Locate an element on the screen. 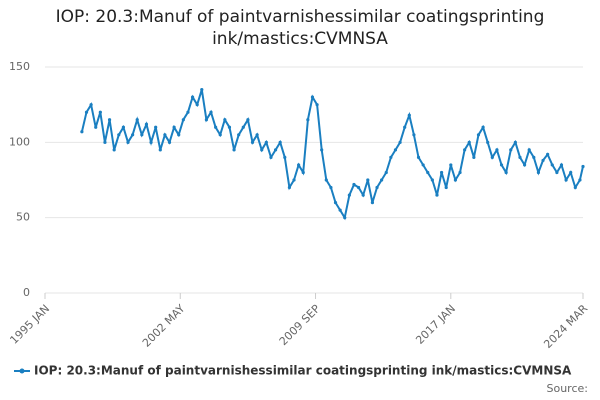 Image resolution: width=600 pixels, height=400 pixels. source: Source: is located at coordinates (568, 388).